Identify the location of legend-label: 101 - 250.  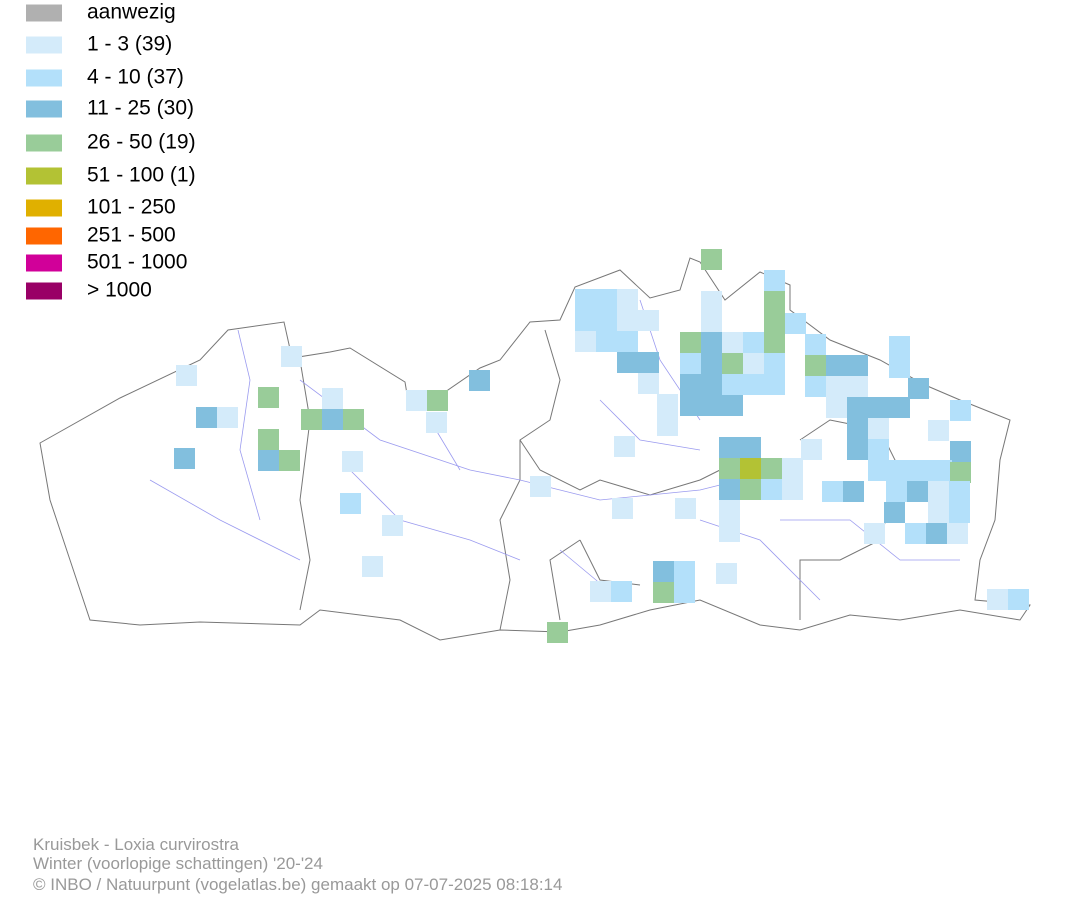
(131, 207).